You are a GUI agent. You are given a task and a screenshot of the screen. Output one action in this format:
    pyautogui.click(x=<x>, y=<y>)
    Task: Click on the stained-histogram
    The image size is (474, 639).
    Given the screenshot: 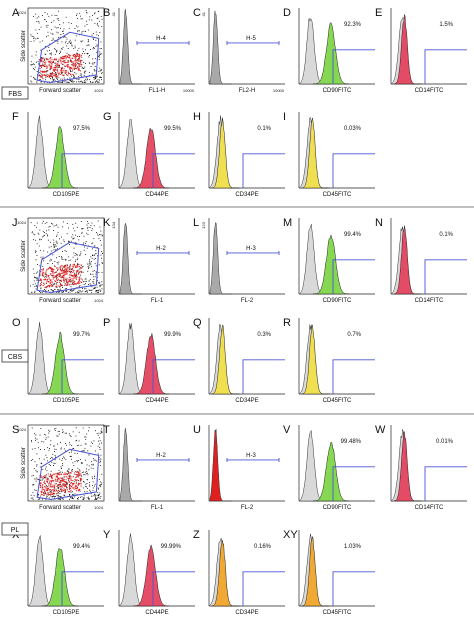 What is the action you would take?
    pyautogui.click(x=406, y=466)
    